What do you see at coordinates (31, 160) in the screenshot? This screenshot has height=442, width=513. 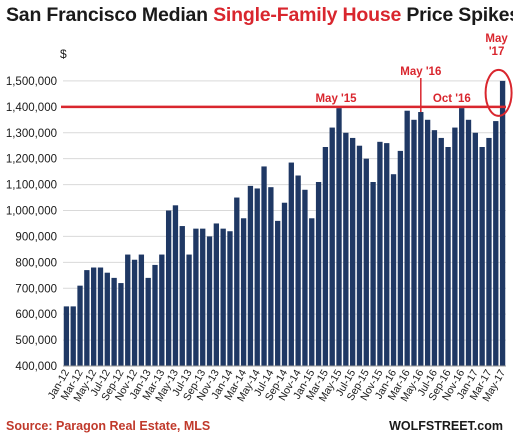 I see `y-tick-label: 1,200,000` at bounding box center [31, 160].